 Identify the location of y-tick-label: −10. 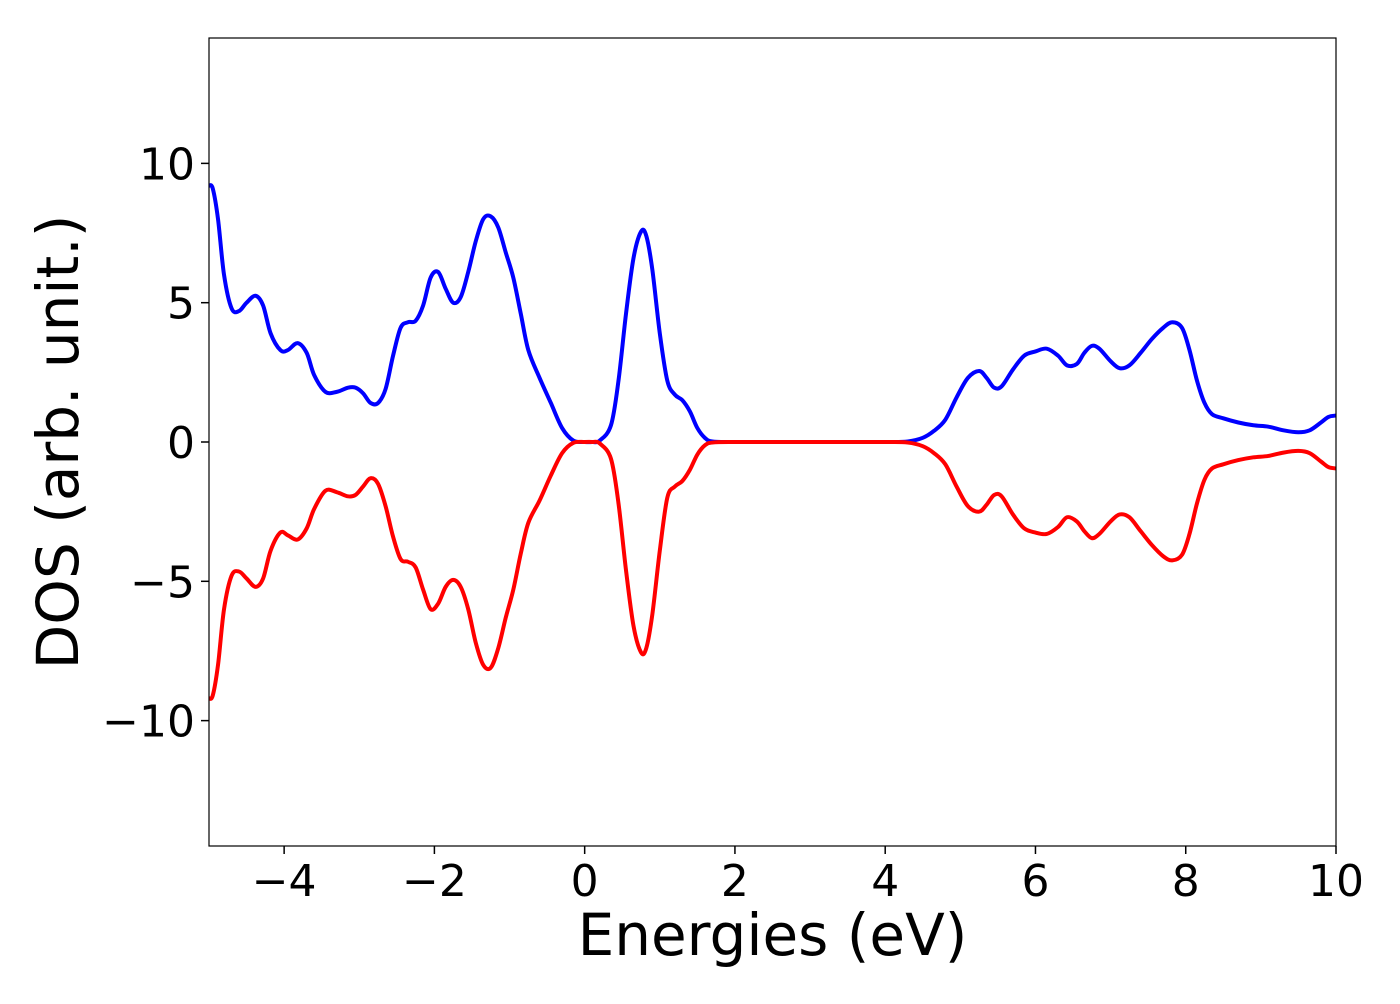
(148, 722).